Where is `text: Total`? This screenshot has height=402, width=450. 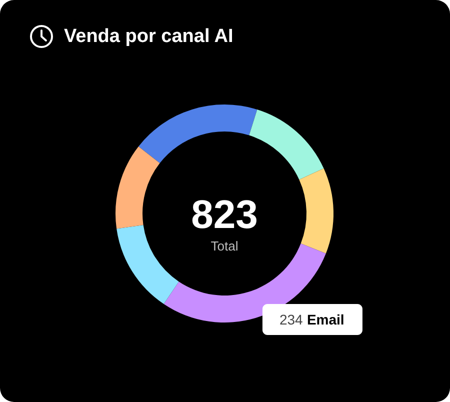
text: Total is located at coordinates (224, 246).